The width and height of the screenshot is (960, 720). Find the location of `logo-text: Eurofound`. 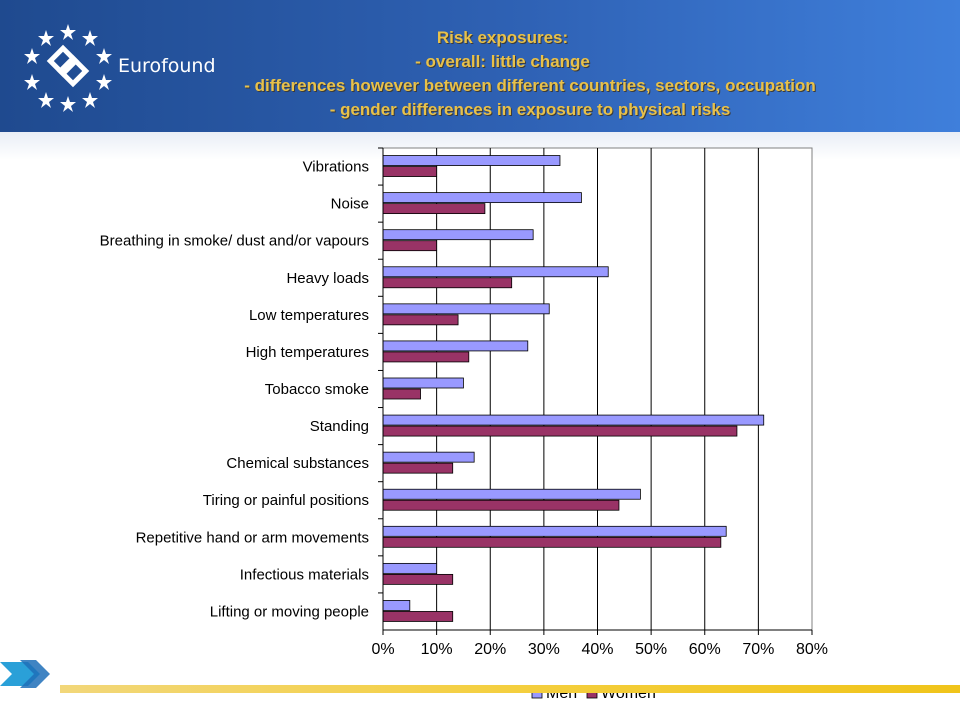

logo-text: Eurofound is located at coordinates (167, 66).